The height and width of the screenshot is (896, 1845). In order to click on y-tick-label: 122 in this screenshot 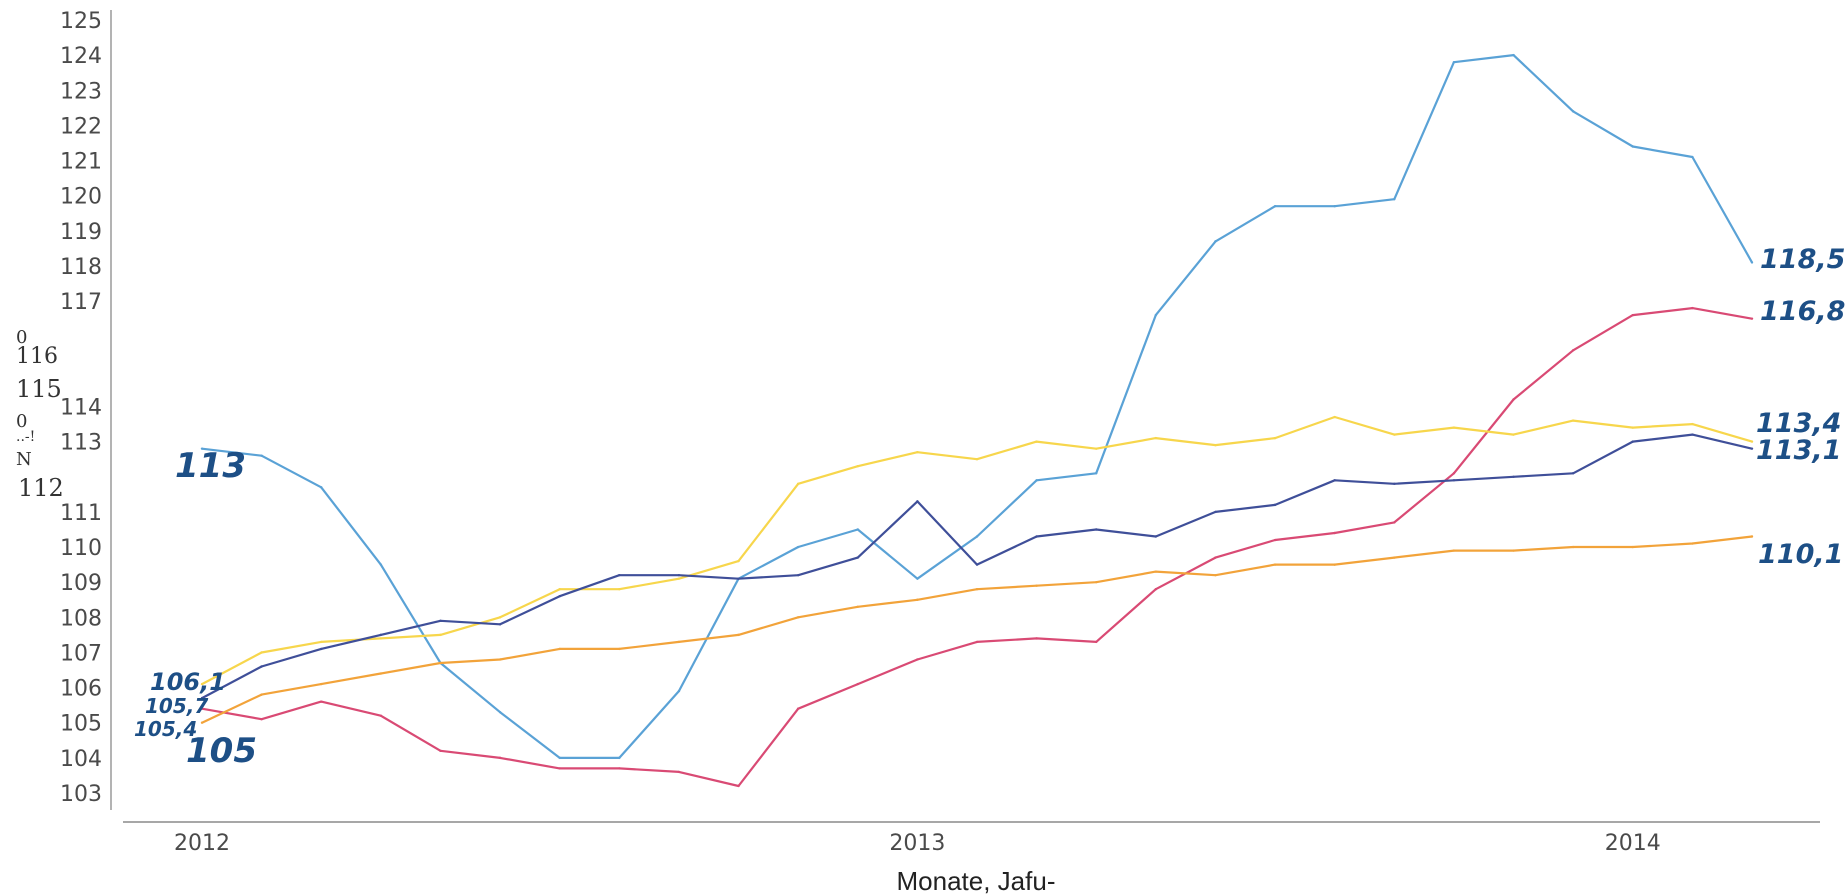, I will do `click(81, 126)`.